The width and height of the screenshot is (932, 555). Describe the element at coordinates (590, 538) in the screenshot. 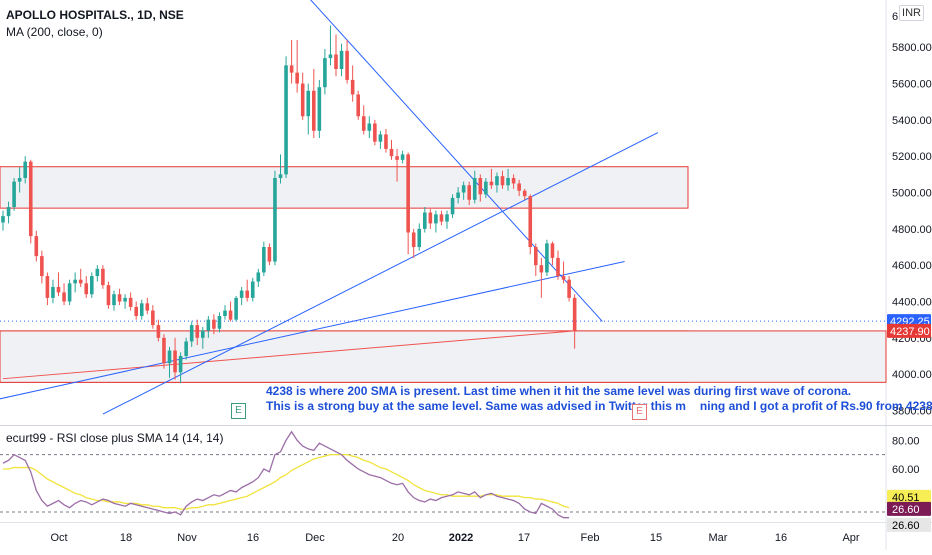

I see `time-axis-label: Feb` at that location.